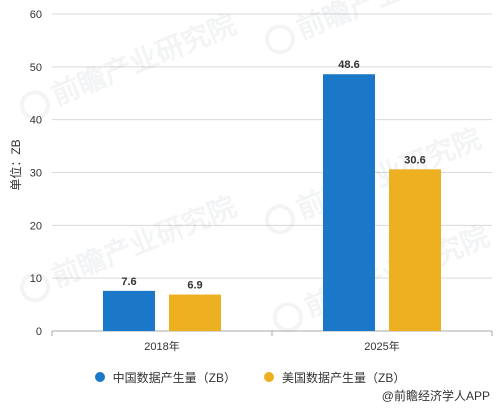 This screenshot has height=410, width=500. What do you see at coordinates (99, 377) in the screenshot?
I see `legend-swatch-china` at bounding box center [99, 377].